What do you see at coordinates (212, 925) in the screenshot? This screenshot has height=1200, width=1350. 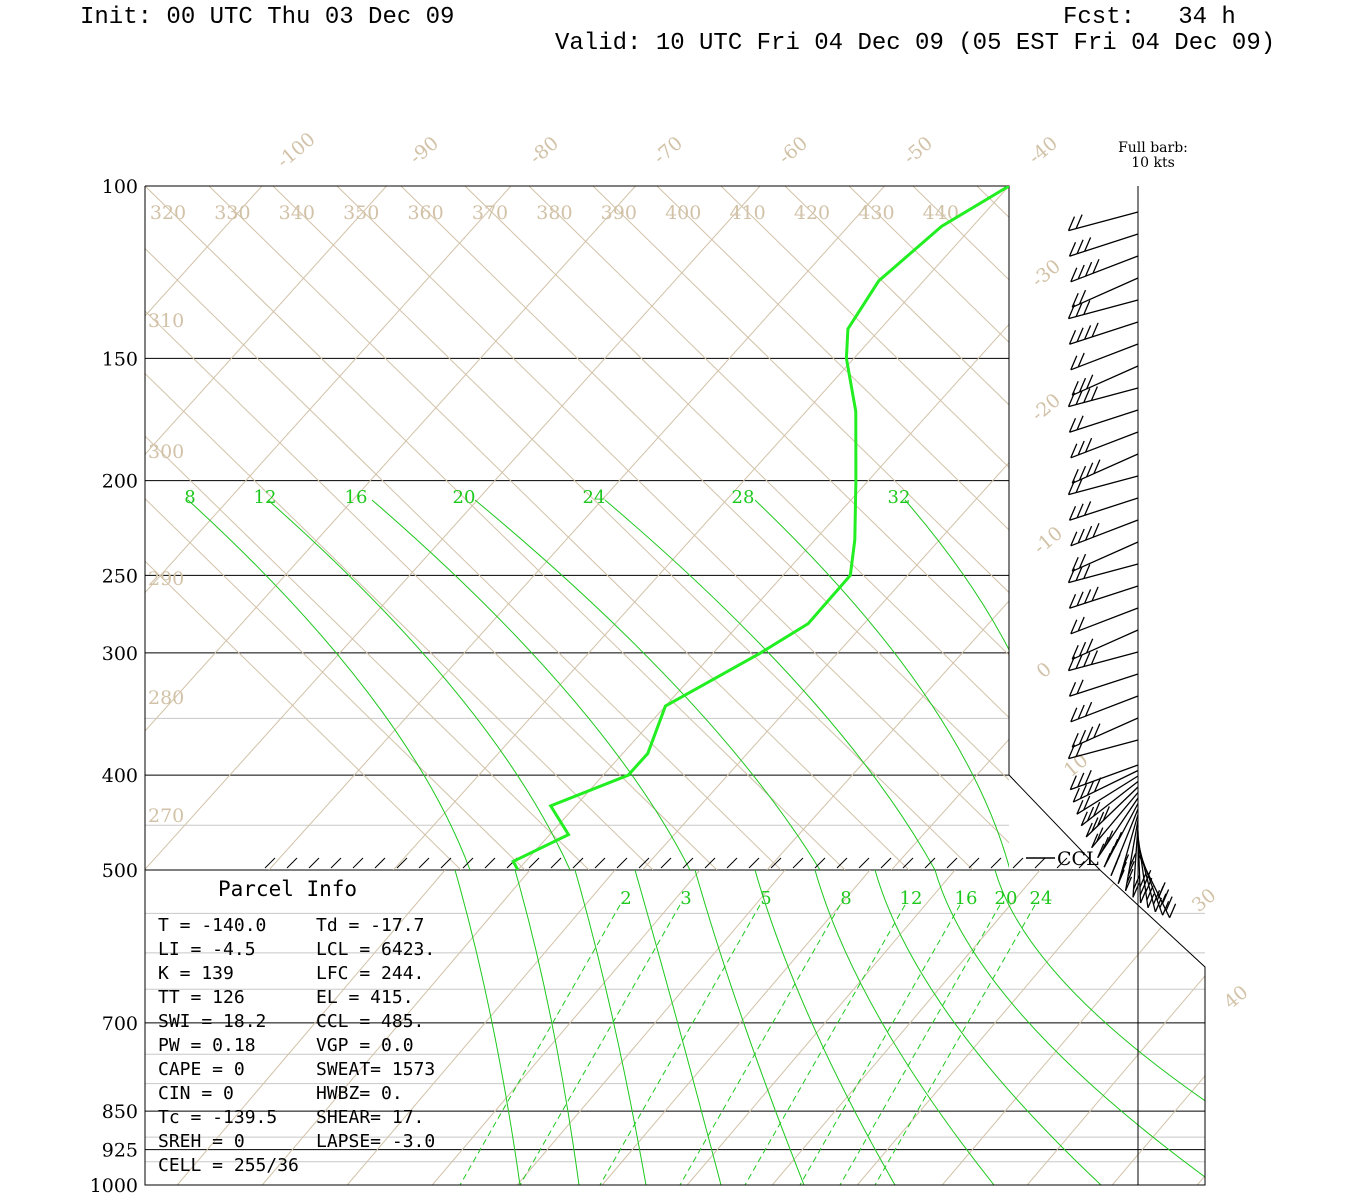 I see `parcel-left-0: T = -140.0` at bounding box center [212, 925].